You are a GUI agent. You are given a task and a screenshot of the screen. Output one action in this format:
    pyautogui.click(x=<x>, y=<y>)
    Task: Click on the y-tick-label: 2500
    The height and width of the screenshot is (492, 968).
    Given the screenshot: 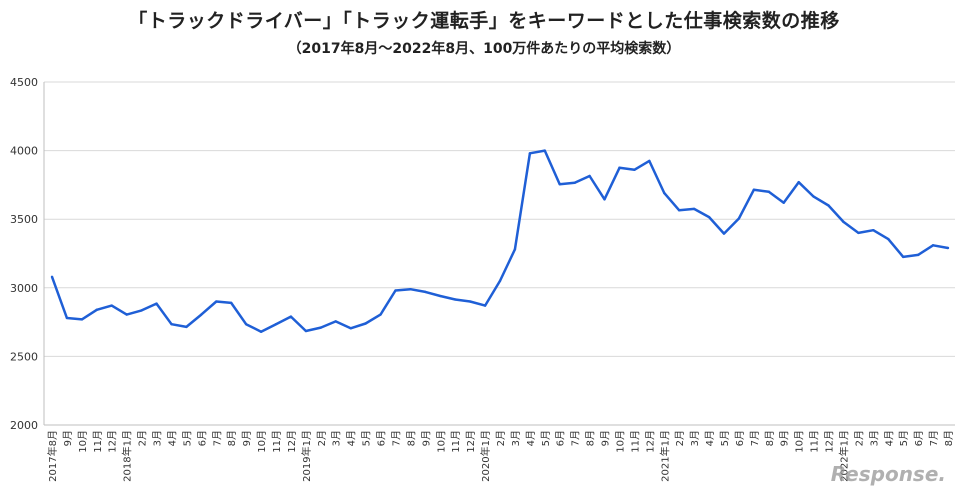 What is the action you would take?
    pyautogui.click(x=24, y=356)
    